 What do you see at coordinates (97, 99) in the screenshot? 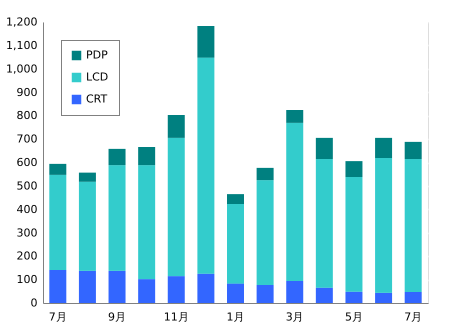
I see `legend-label: CRT` at bounding box center [97, 99].